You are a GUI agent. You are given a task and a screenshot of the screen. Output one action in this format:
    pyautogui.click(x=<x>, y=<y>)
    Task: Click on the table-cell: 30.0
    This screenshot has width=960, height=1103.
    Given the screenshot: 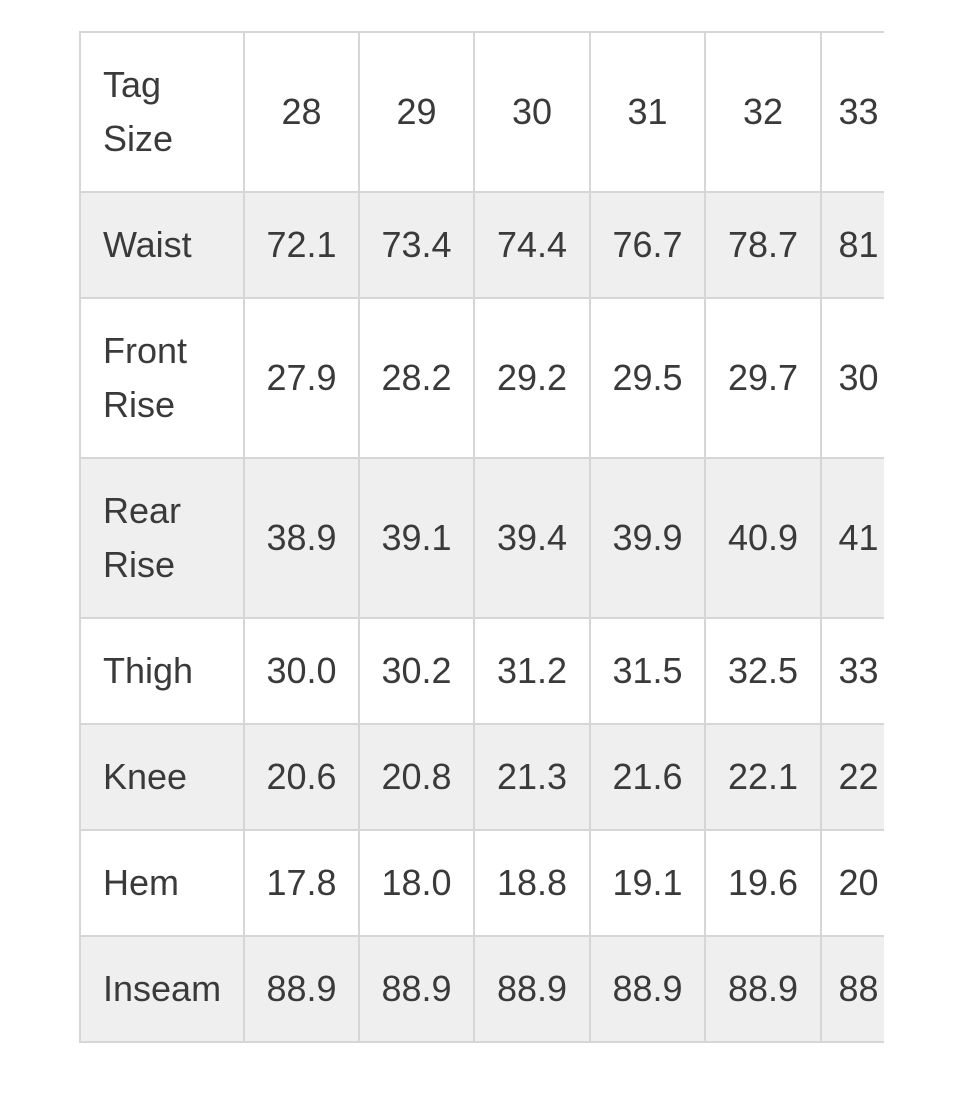 What is the action you would take?
    pyautogui.click(x=301, y=671)
    